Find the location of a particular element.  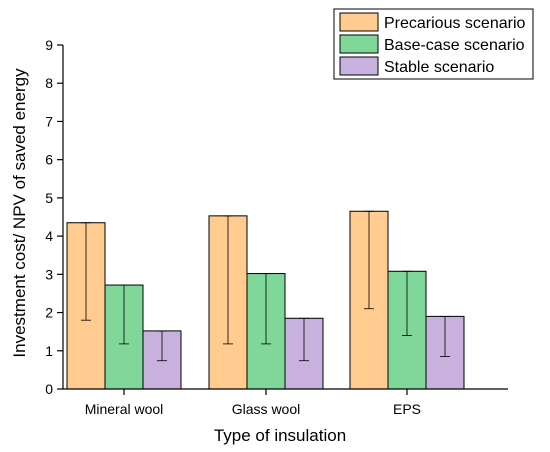

y-tick-label: 4 is located at coordinates (49, 236).